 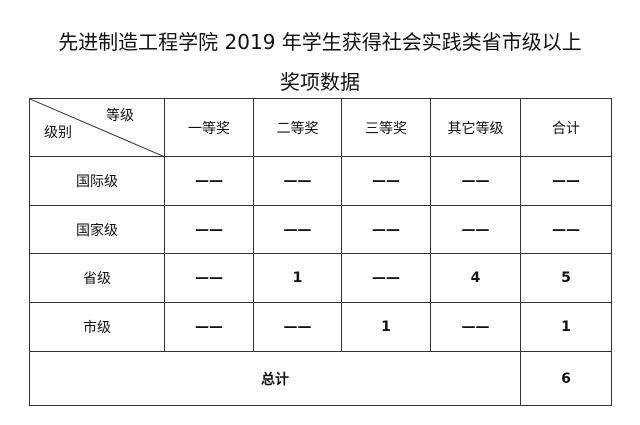 I want to click on table-row: 市级 —— —— 1 —— 1, so click(x=320, y=327).